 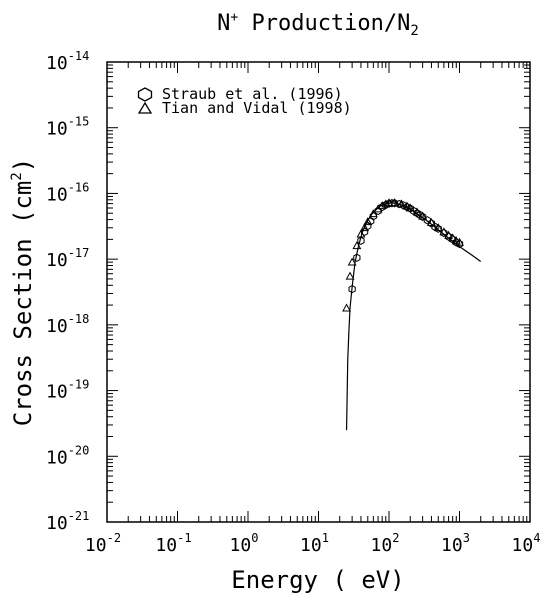 What do you see at coordinates (466, 538) in the screenshot?
I see `x-tick-exponent: 3` at bounding box center [466, 538].